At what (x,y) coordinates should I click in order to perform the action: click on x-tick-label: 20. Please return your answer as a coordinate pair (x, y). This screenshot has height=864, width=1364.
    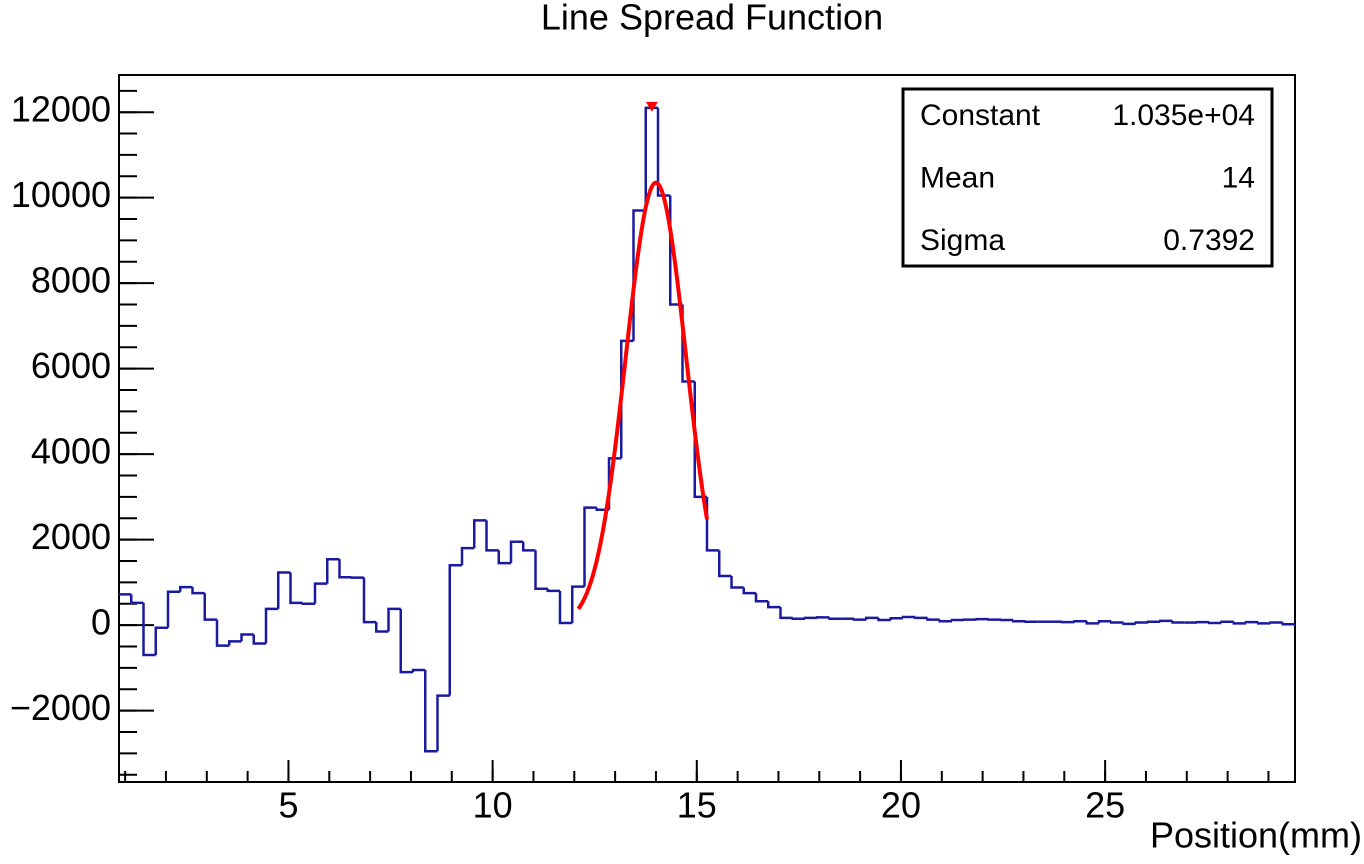
    Looking at the image, I should click on (901, 805).